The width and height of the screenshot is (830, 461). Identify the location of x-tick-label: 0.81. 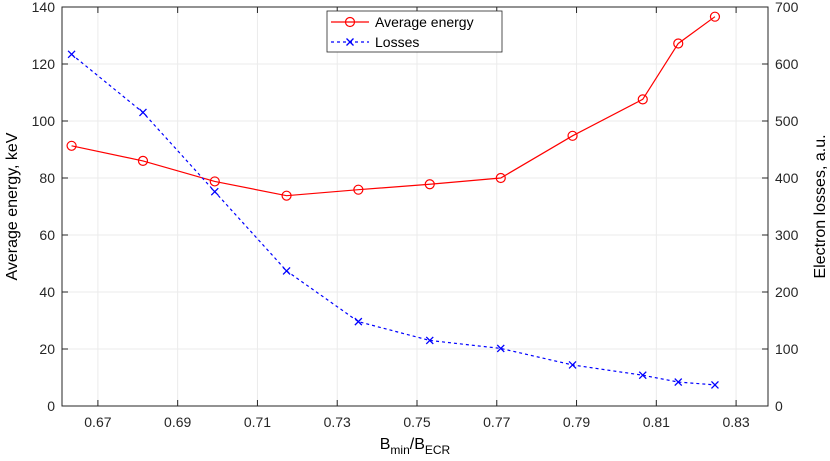
(656, 422).